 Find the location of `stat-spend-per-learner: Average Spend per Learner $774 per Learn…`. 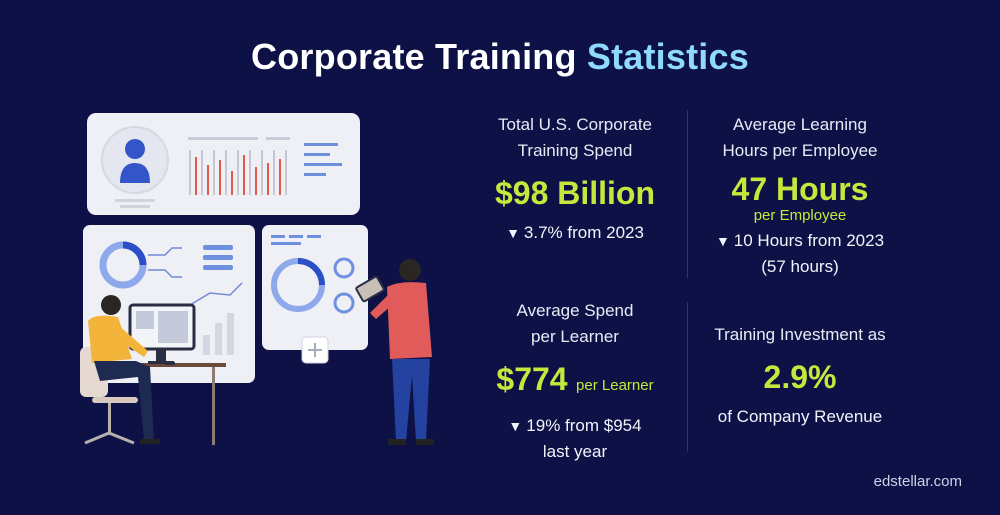

stat-spend-per-learner: Average Spend per Learner $774 per Learn… is located at coordinates (575, 381).